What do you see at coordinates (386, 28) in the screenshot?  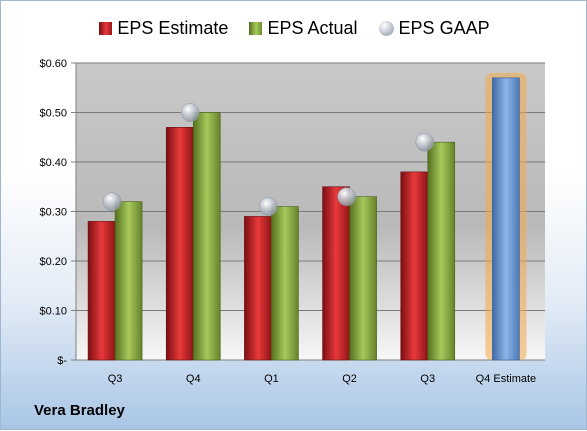 I see `legend-swatch-gaap` at bounding box center [386, 28].